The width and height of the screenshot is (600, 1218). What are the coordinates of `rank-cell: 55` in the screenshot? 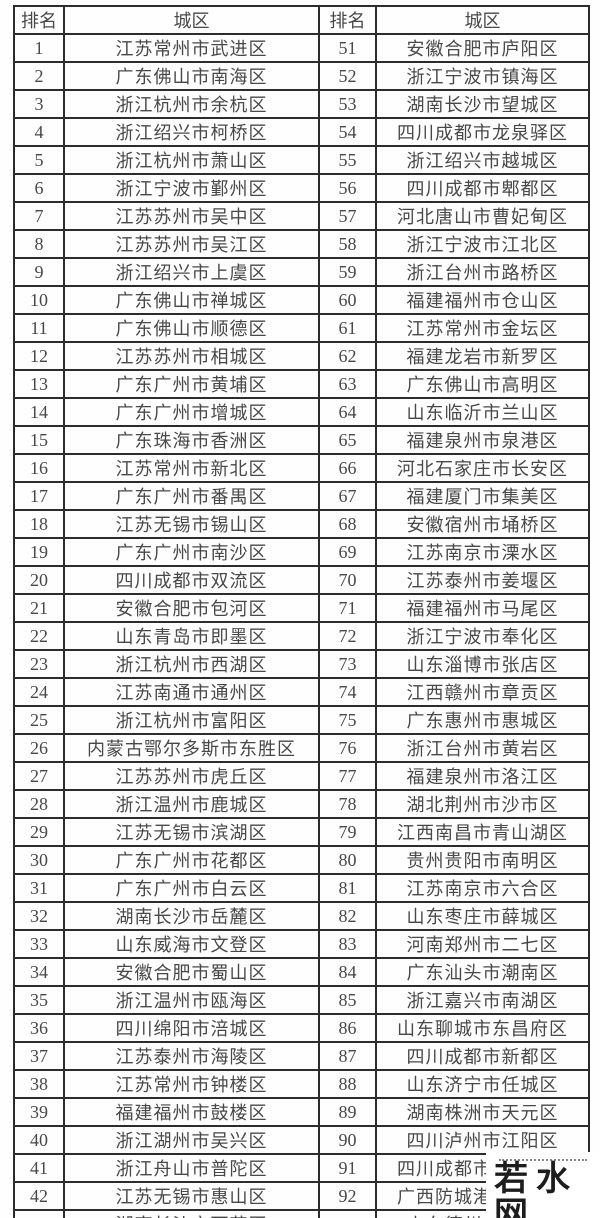 It's located at (347, 160).